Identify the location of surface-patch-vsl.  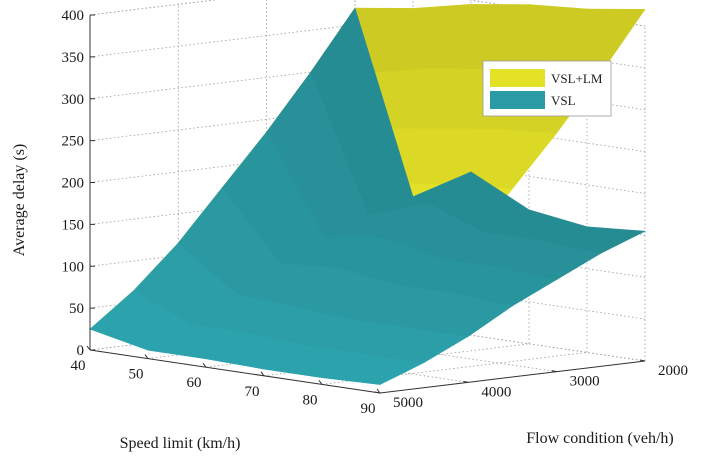
(594, 240).